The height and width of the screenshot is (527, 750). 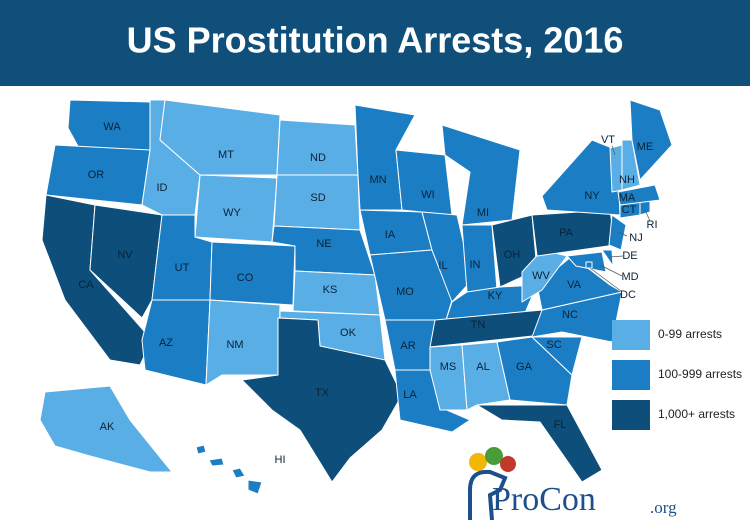 What do you see at coordinates (280, 460) in the screenshot?
I see `state-label: HI` at bounding box center [280, 460].